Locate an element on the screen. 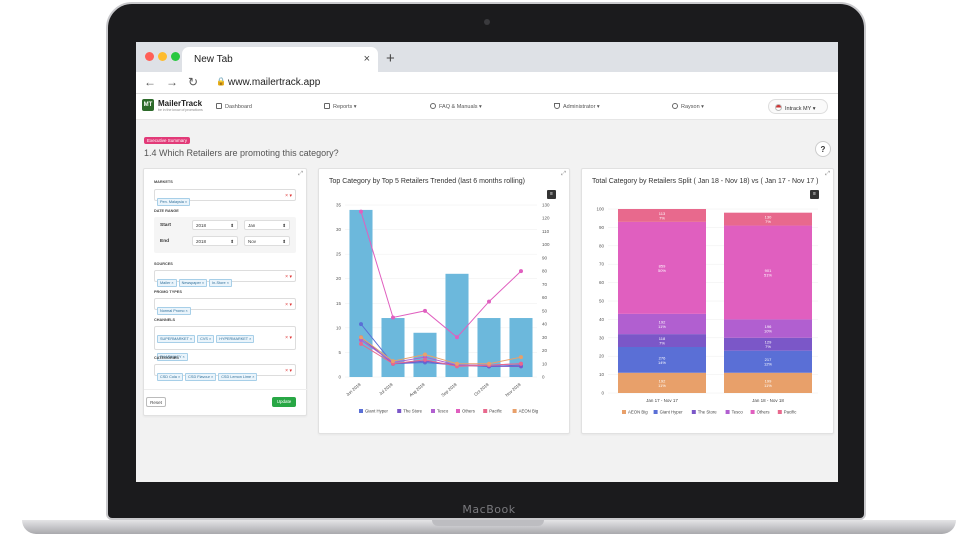 The height and width of the screenshot is (542, 978). markets-select: Pen. Malaysia × × ▾ is located at coordinates (225, 197).